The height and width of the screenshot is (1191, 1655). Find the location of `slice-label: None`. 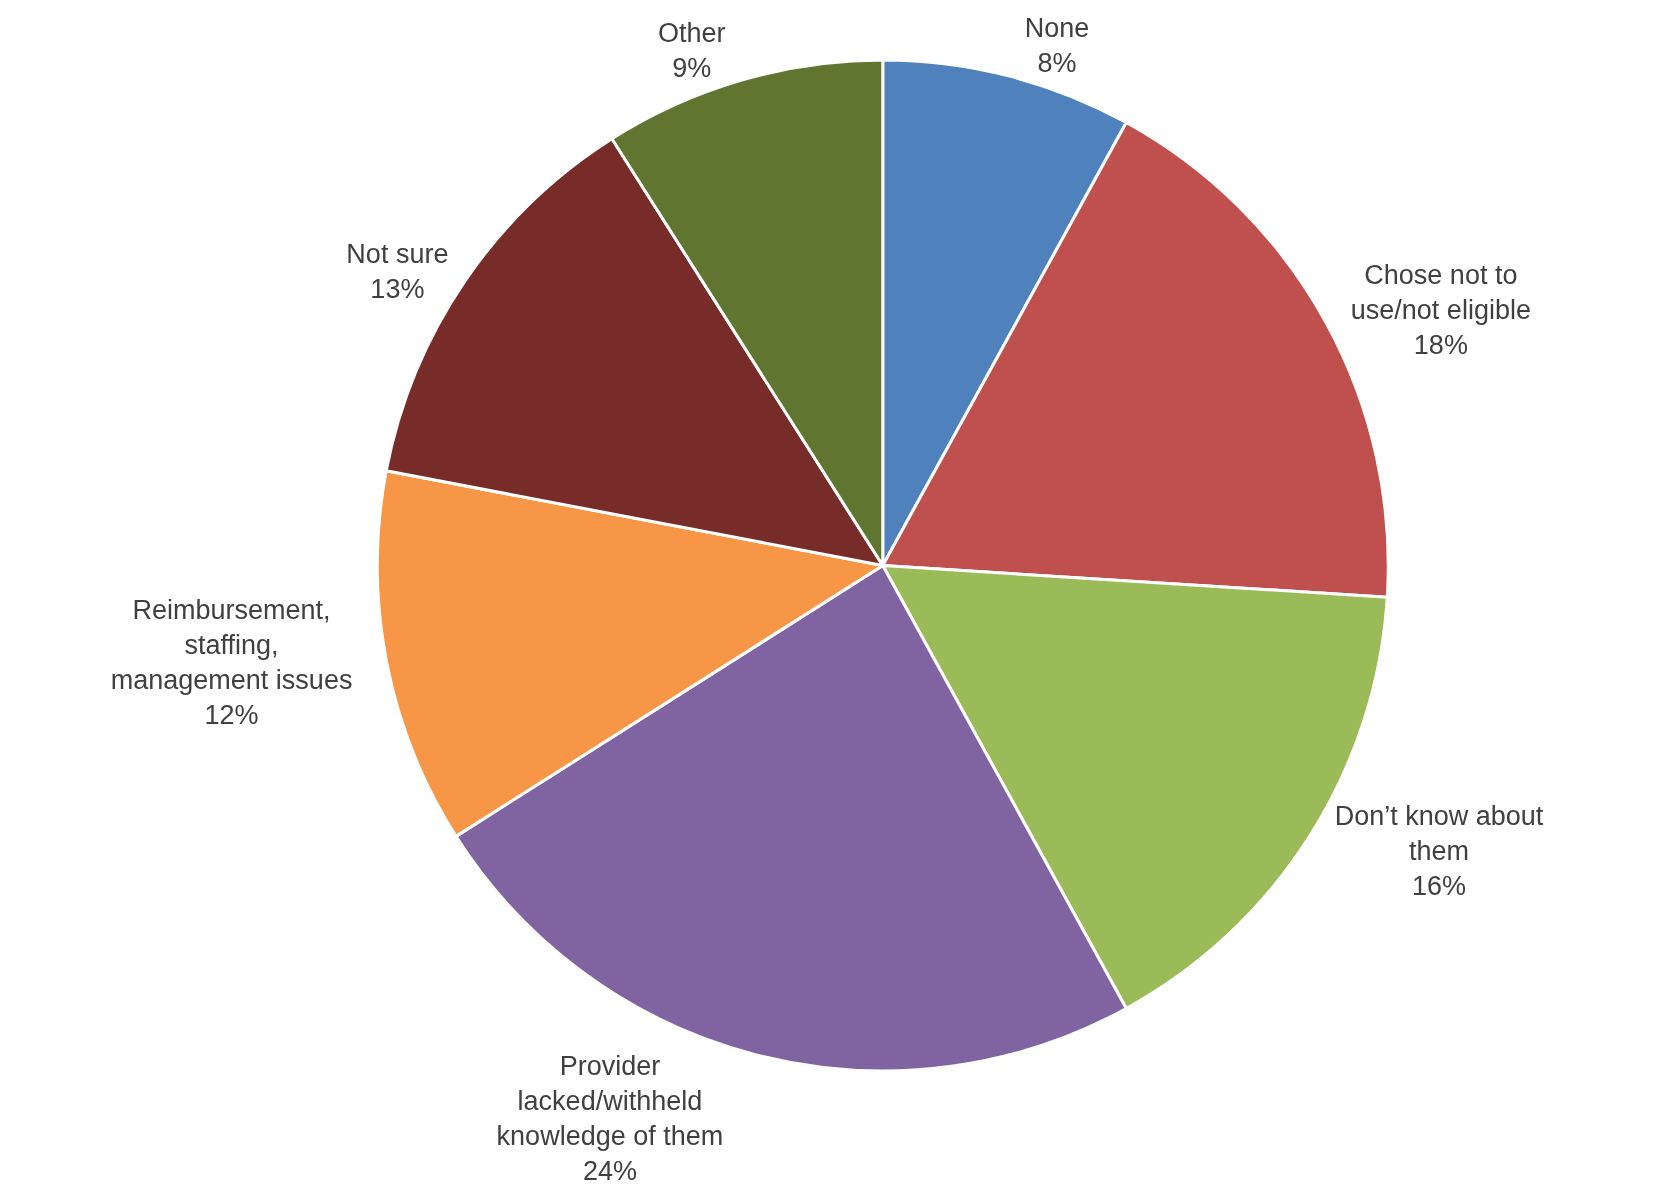

slice-label: None is located at coordinates (1057, 27).